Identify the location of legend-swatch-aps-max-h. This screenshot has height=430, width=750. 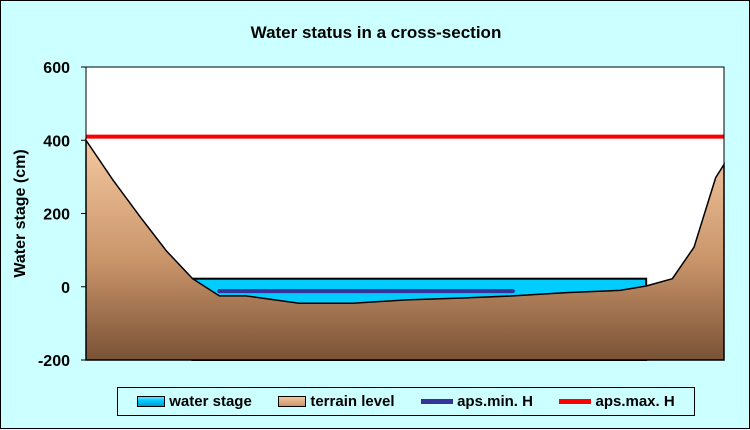
(575, 401).